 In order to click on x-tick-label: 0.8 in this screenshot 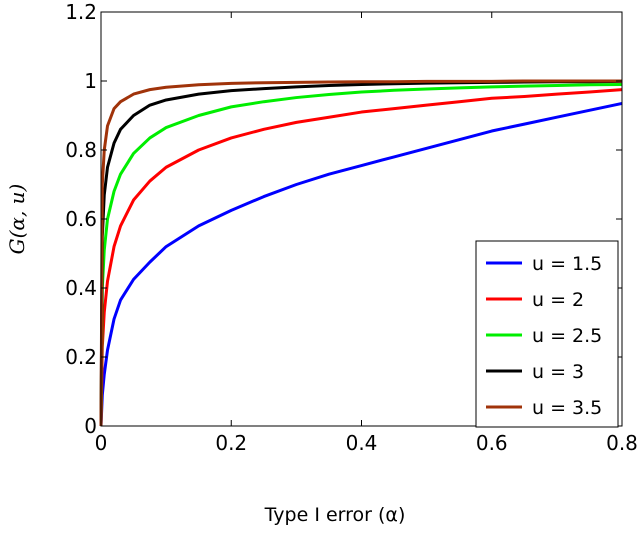, I will do `click(622, 443)`.